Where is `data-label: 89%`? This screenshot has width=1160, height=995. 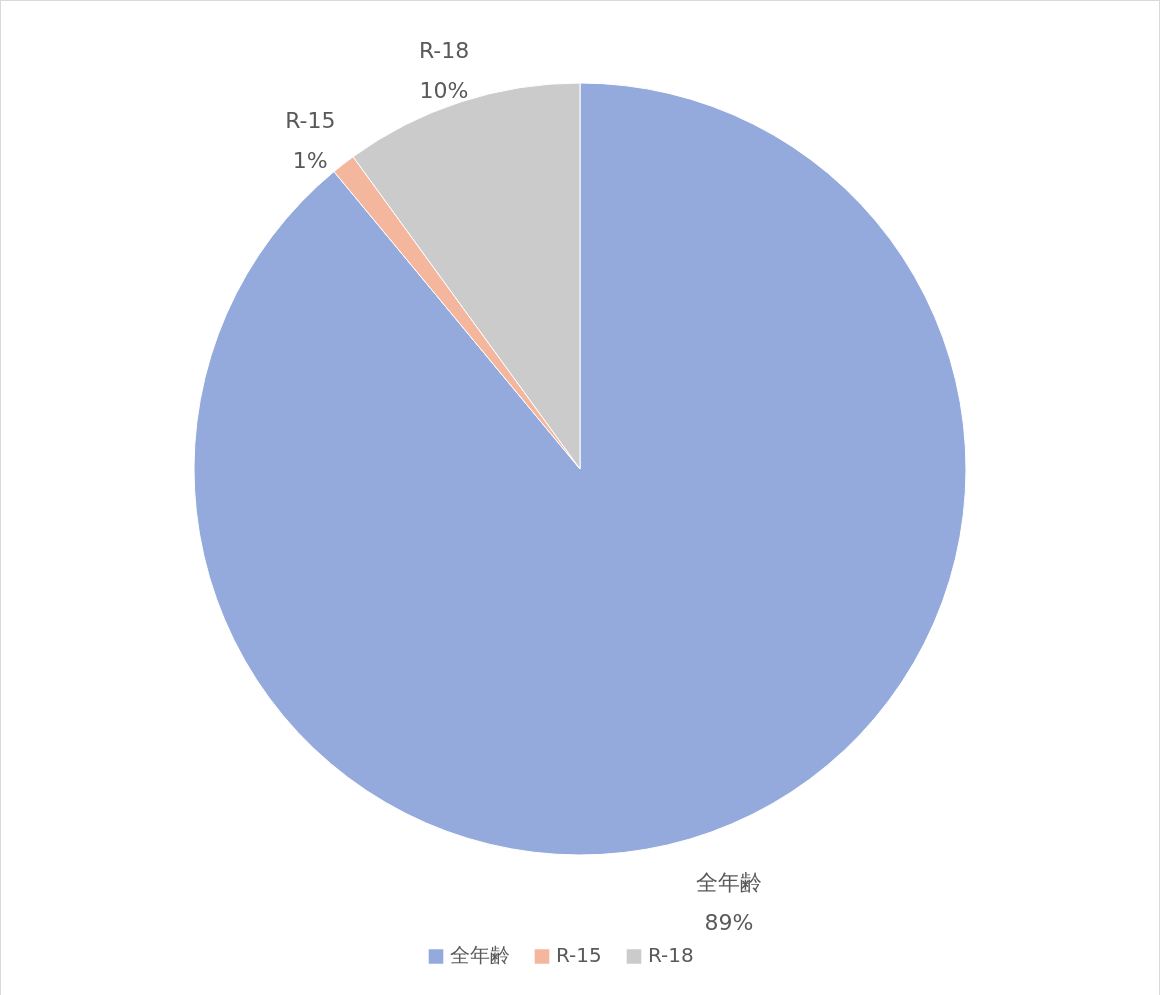 data-label: 89% is located at coordinates (729, 922).